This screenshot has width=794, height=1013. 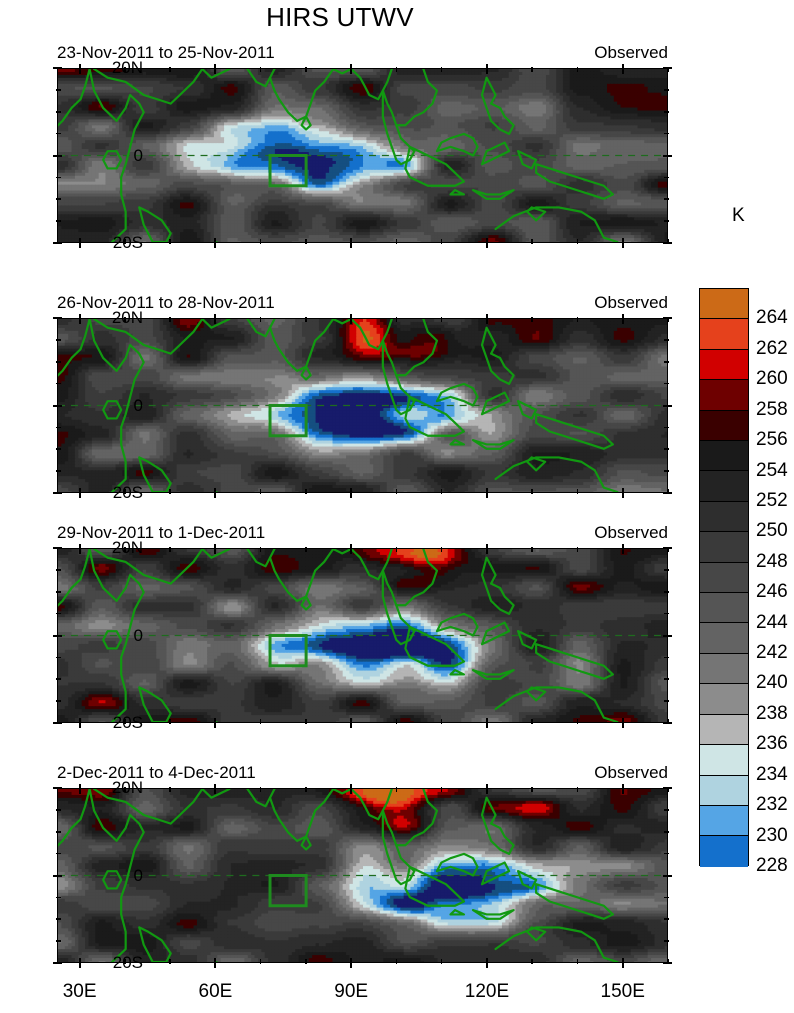 I want to click on colorbar-tick-label: 254, so click(x=772, y=471).